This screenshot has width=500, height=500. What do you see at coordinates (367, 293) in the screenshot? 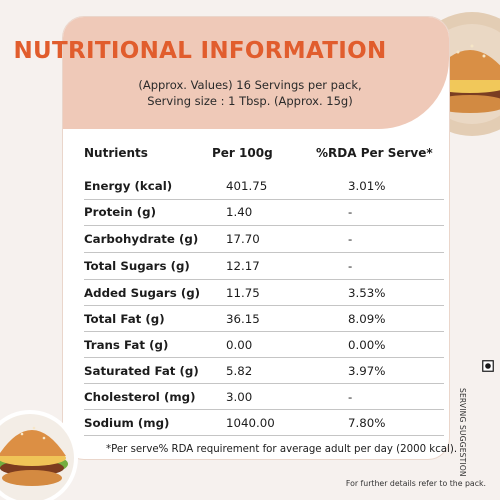
I see `rda-value: 3.53%` at bounding box center [367, 293].